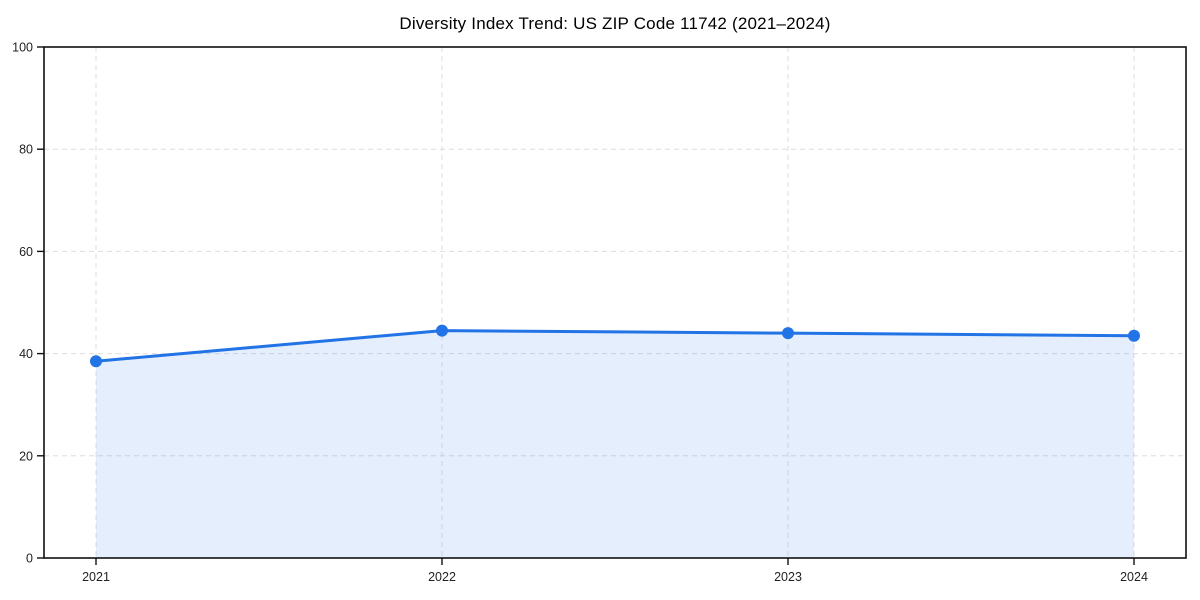 The height and width of the screenshot is (600, 1200). What do you see at coordinates (26, 354) in the screenshot?
I see `y-tick-label: 40` at bounding box center [26, 354].